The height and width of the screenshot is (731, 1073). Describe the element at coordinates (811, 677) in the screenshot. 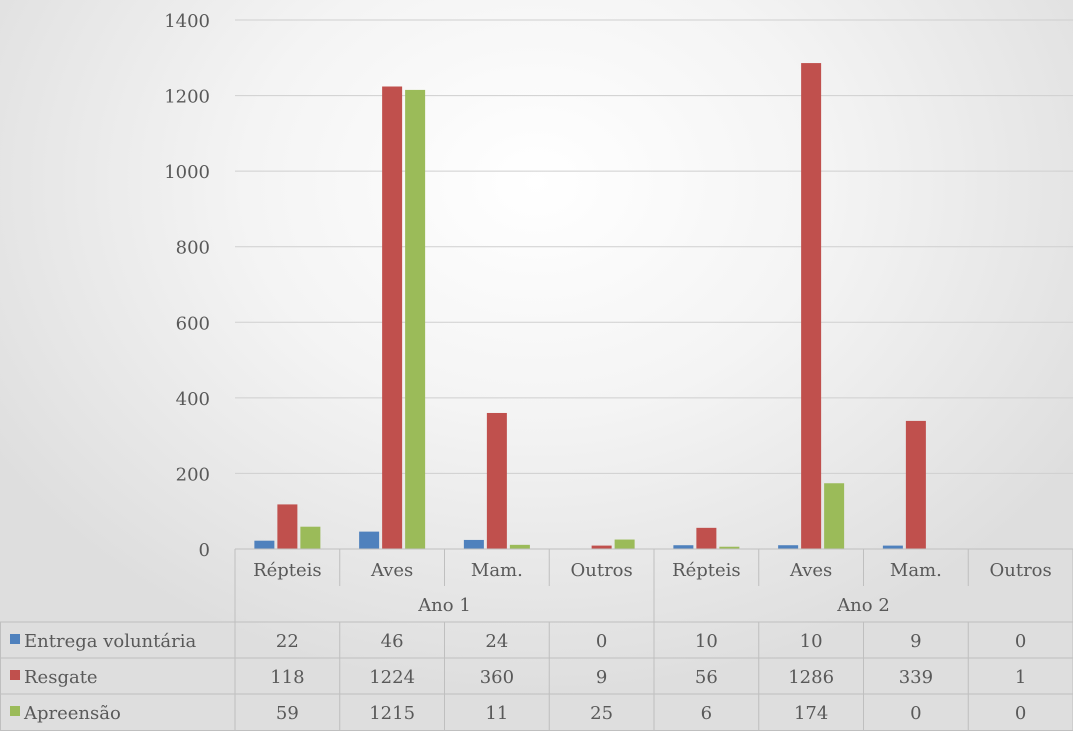

I see `table-cell-value: 1286` at that location.